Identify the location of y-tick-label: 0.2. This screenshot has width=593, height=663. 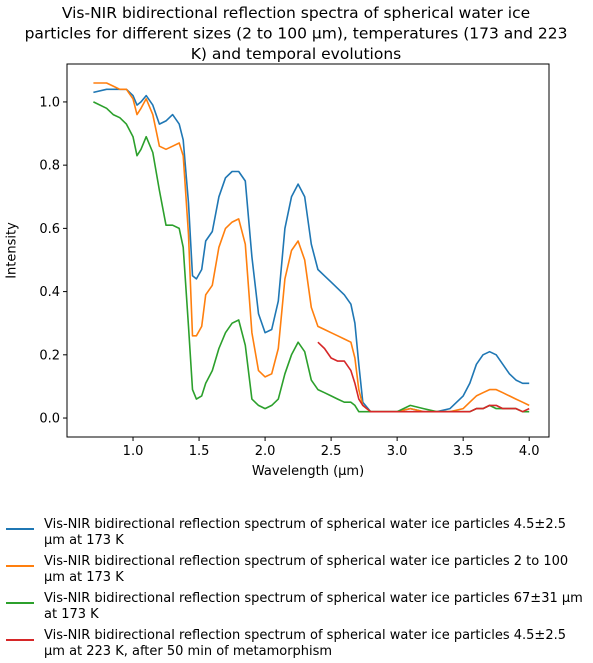
(49, 355).